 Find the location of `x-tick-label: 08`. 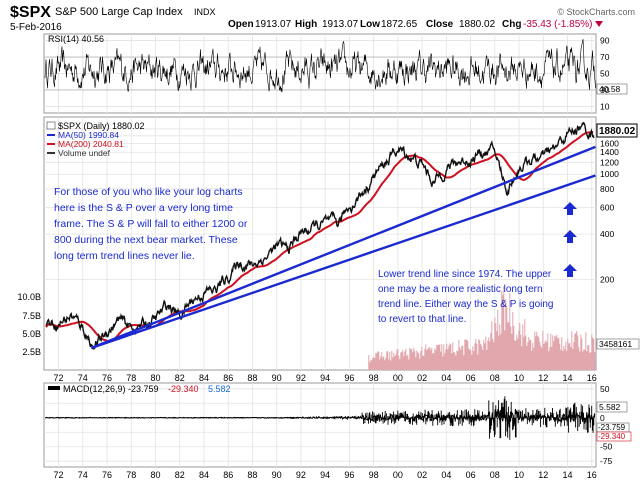

x-tick-label: 08 is located at coordinates (495, 378).